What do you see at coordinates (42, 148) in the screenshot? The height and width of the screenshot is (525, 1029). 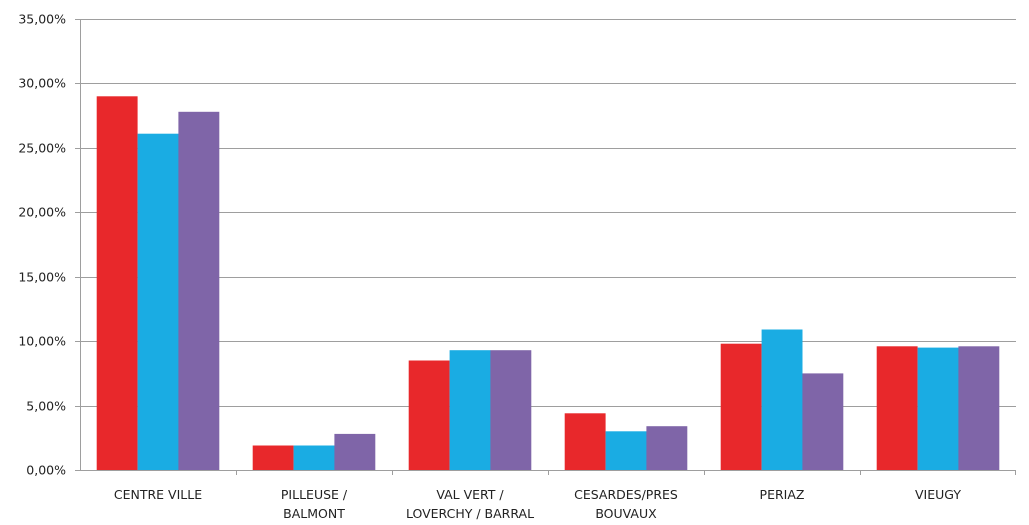 I see `y-tick-label: 25,00%` at bounding box center [42, 148].